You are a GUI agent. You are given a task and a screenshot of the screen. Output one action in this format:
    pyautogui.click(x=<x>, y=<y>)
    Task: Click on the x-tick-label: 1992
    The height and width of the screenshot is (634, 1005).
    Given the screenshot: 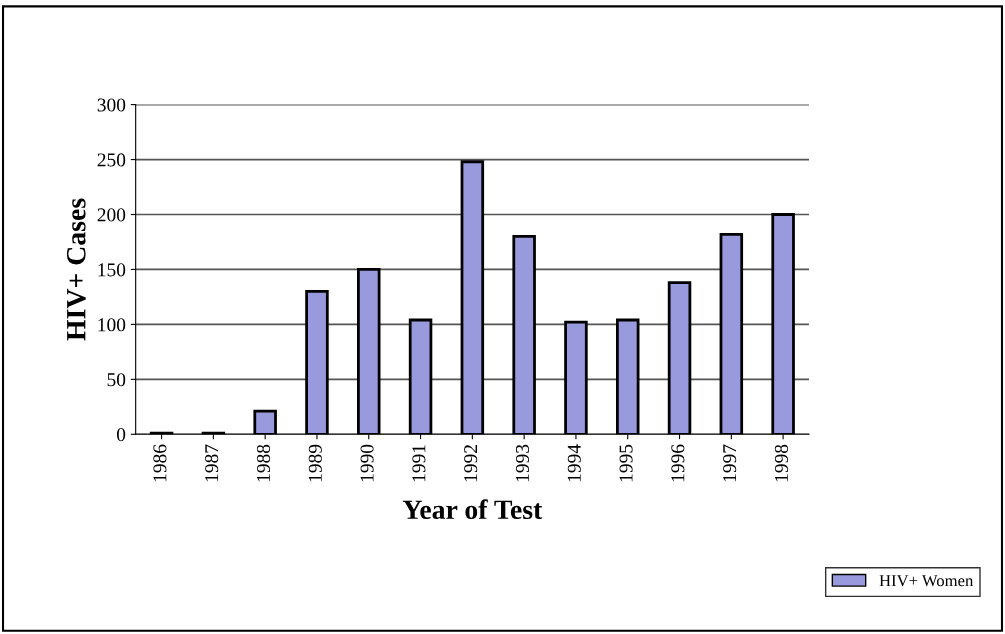 What is the action you would take?
    pyautogui.click(x=471, y=463)
    